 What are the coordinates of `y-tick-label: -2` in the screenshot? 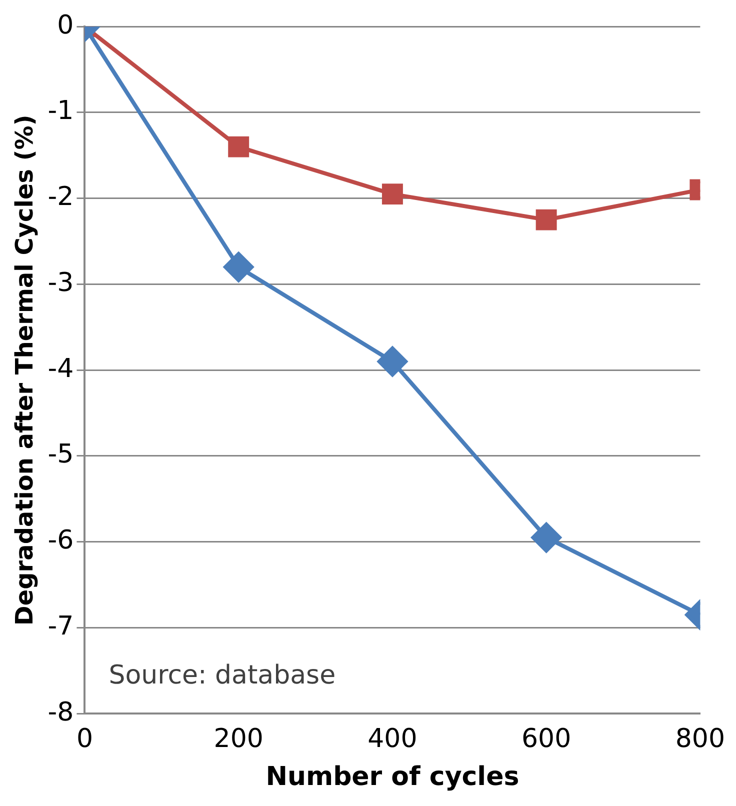 It's located at (61, 197).